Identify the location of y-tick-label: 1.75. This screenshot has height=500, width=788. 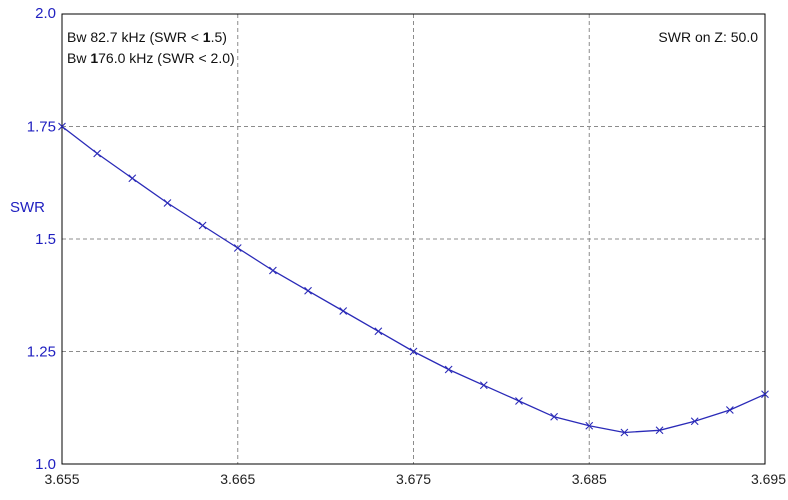
(41, 127).